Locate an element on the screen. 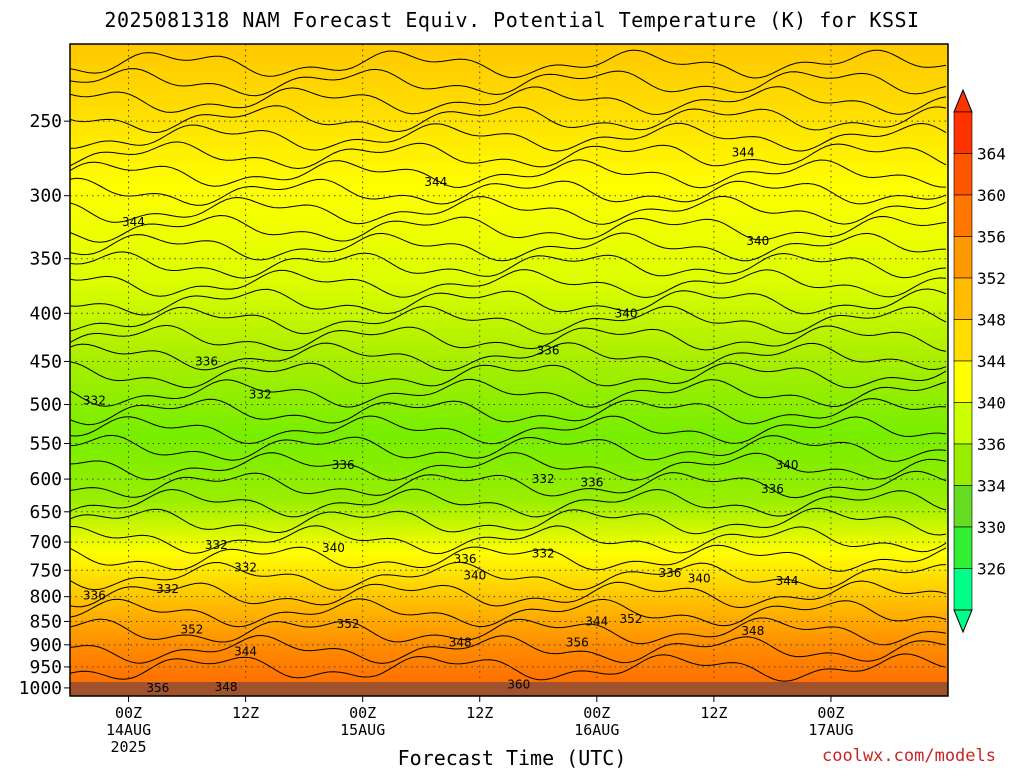  y-tick-label: 650 is located at coordinates (45, 512).